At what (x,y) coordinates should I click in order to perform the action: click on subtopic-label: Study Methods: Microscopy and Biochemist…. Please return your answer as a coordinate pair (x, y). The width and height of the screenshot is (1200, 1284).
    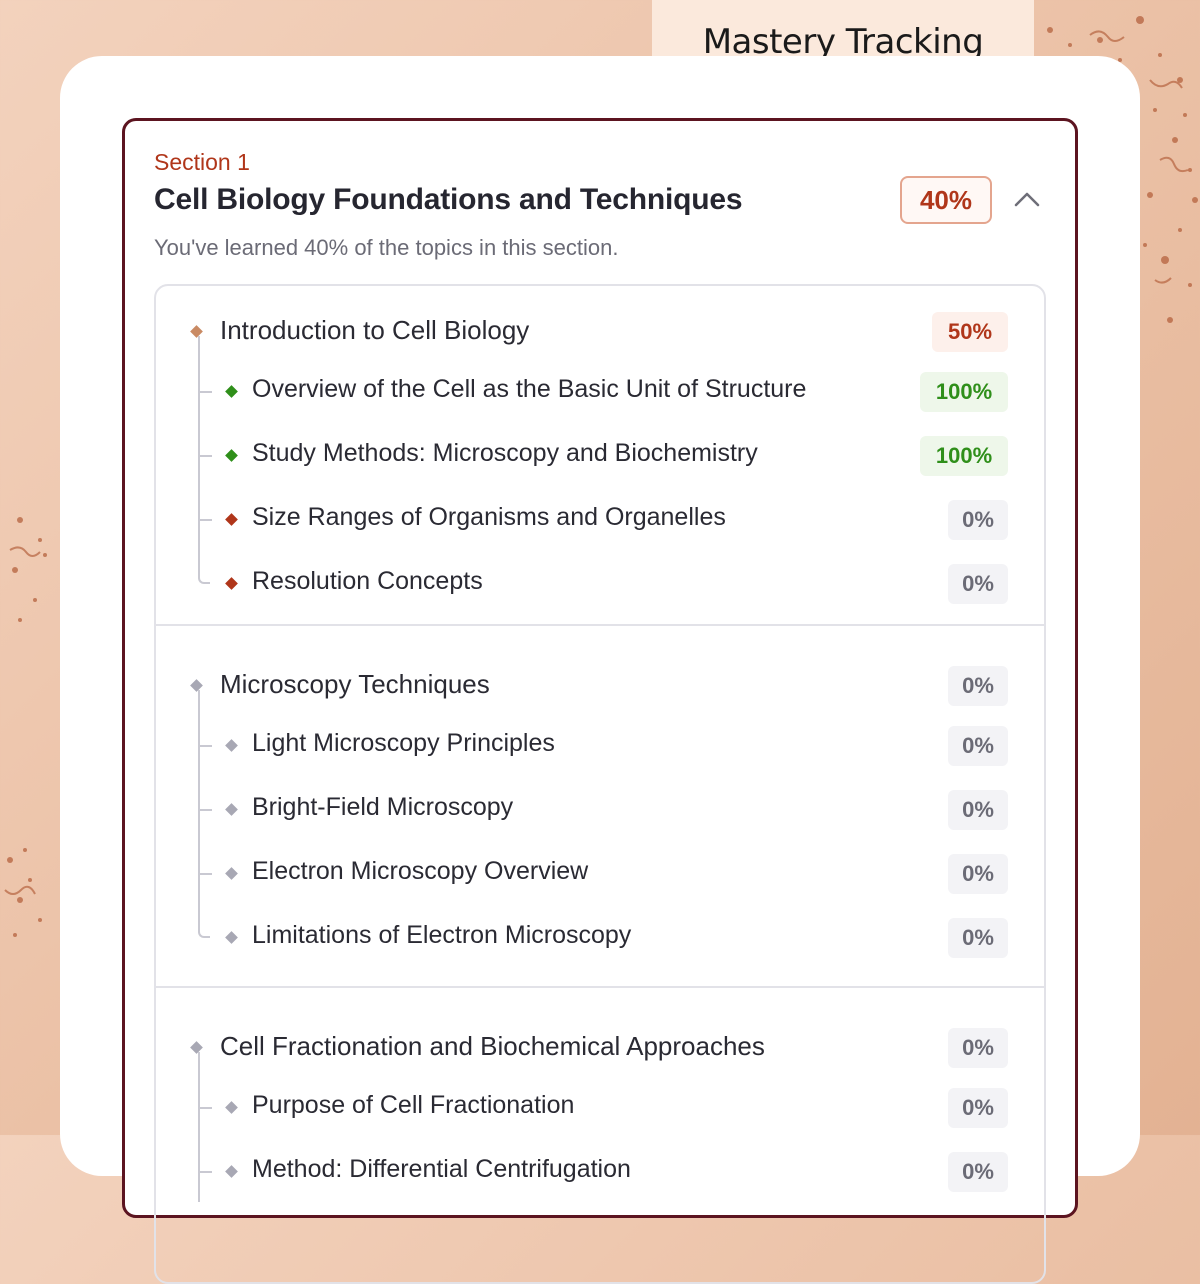
    Looking at the image, I should click on (505, 453).